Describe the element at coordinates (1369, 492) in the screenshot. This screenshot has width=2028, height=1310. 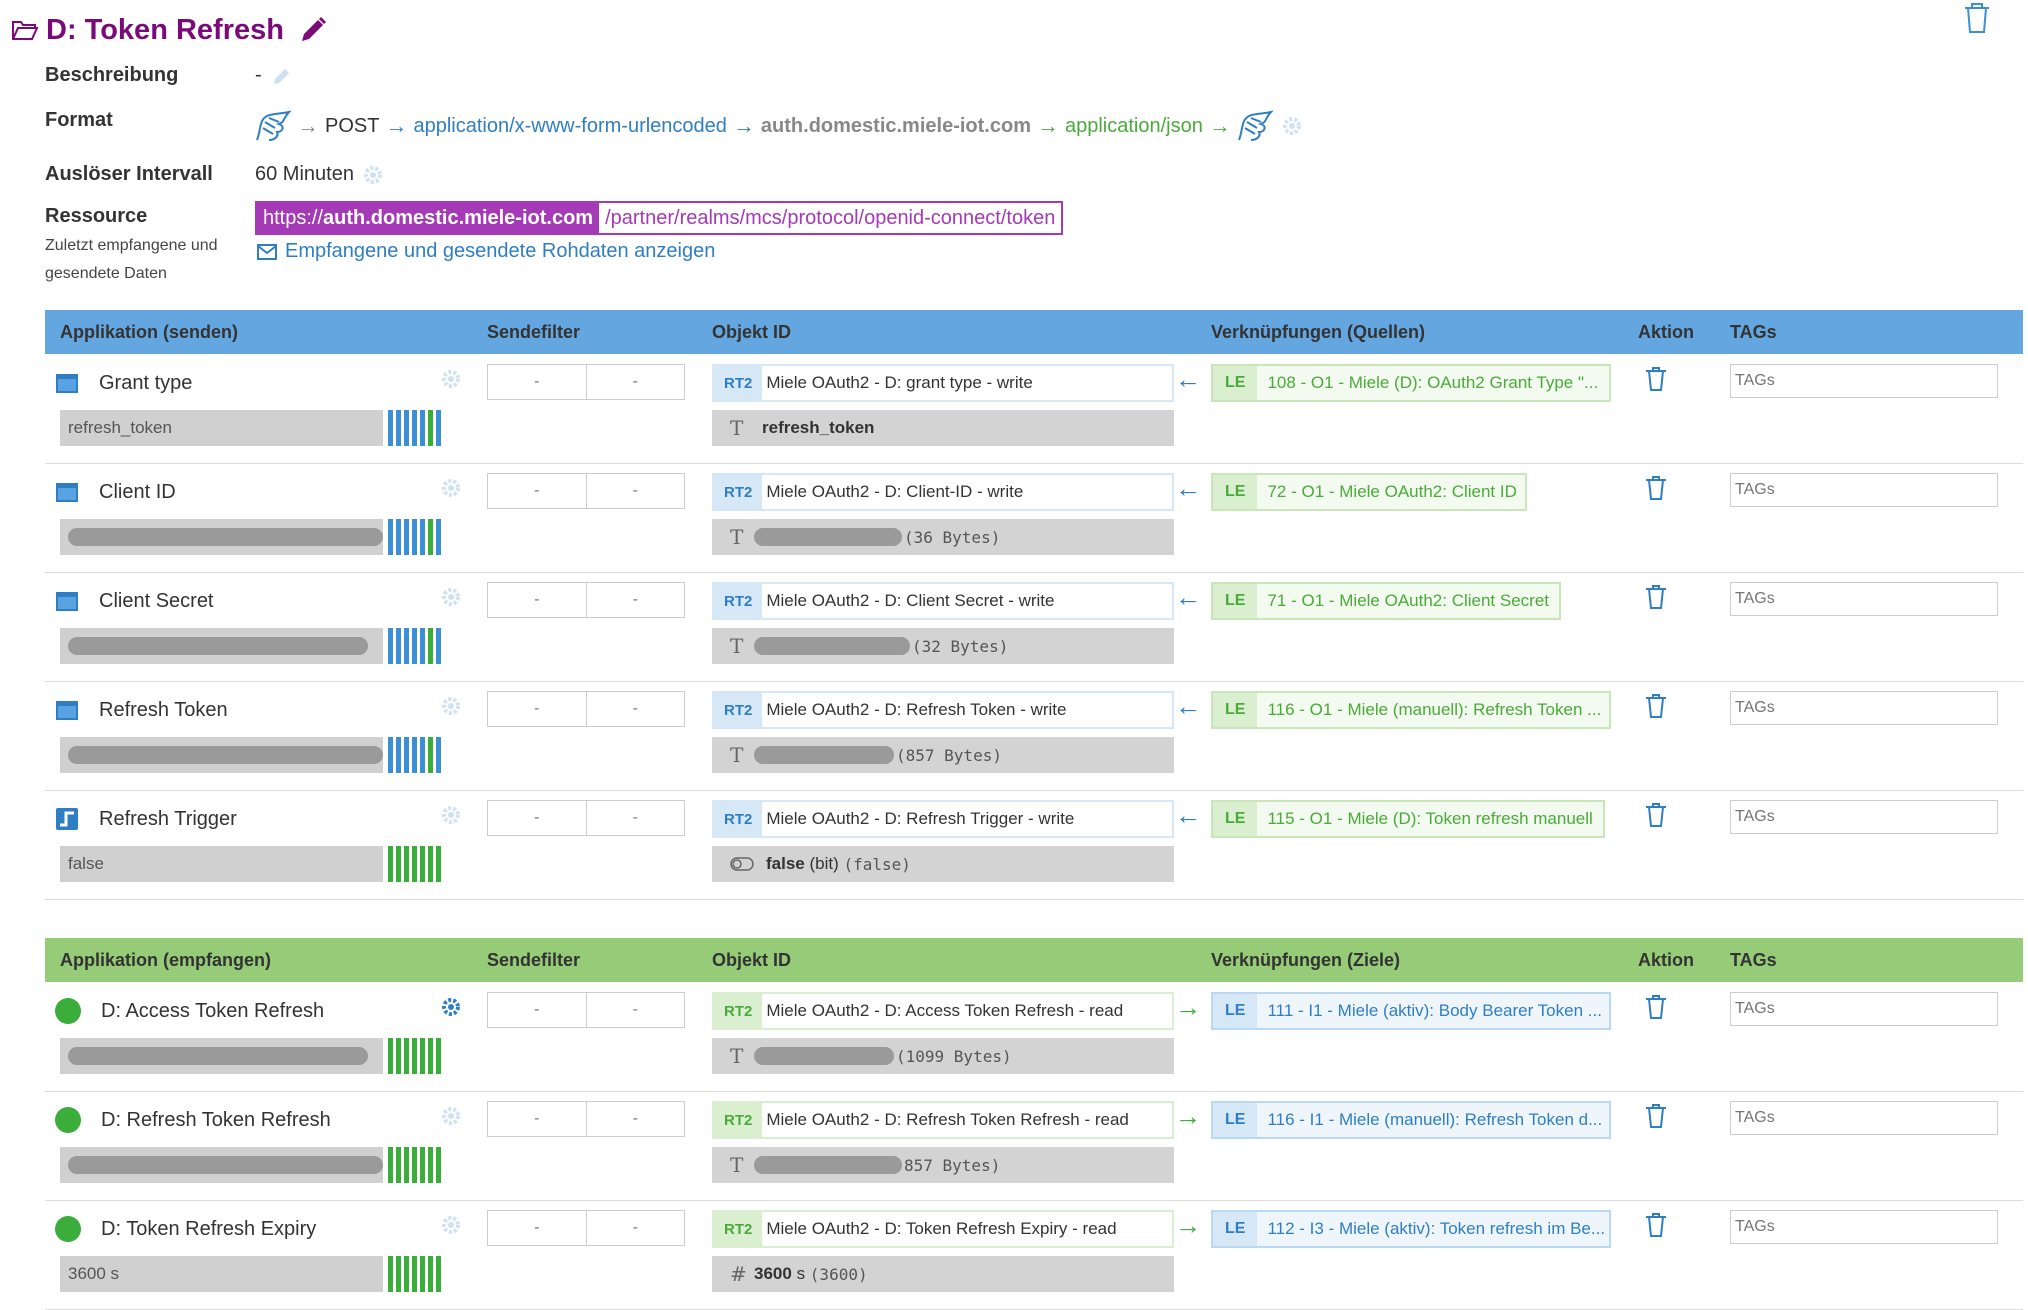
I see `link-chip: LE 72 - O1 - Miele OAuth2: Client ID` at that location.